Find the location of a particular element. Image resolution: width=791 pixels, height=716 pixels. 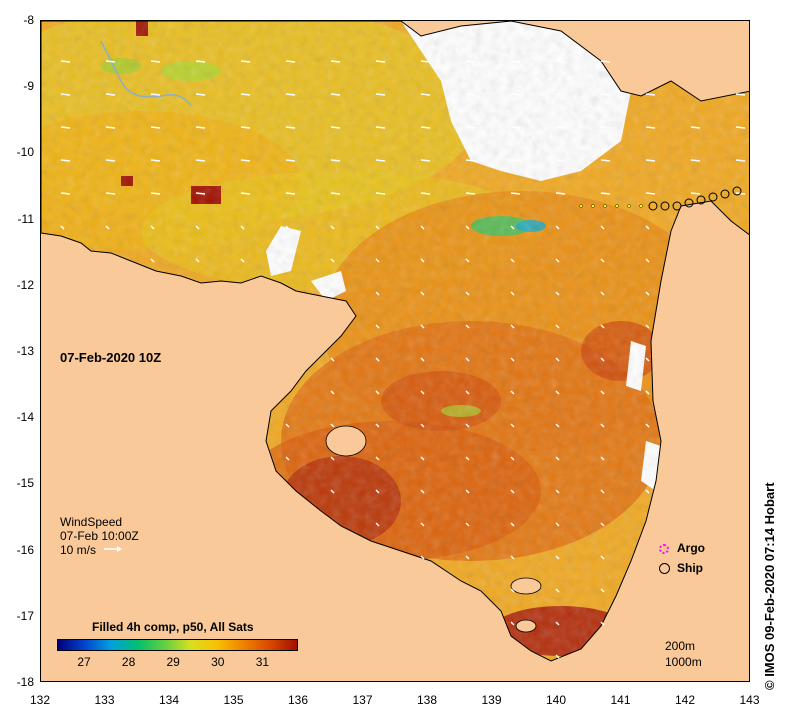

wind-time: 07-Feb 10:00Z is located at coordinates (99, 536).